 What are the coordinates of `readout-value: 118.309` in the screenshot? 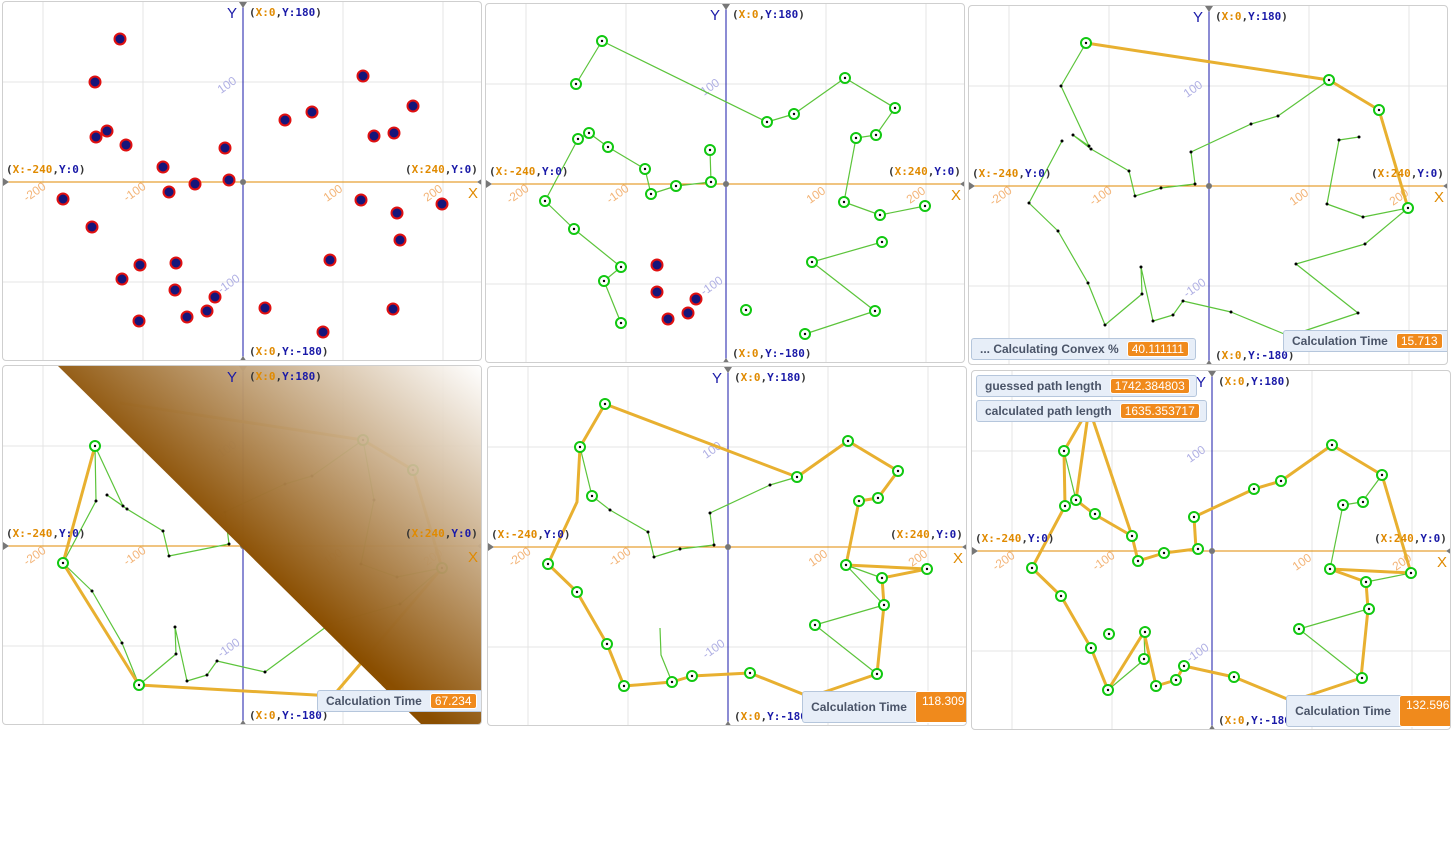 It's located at (940, 707).